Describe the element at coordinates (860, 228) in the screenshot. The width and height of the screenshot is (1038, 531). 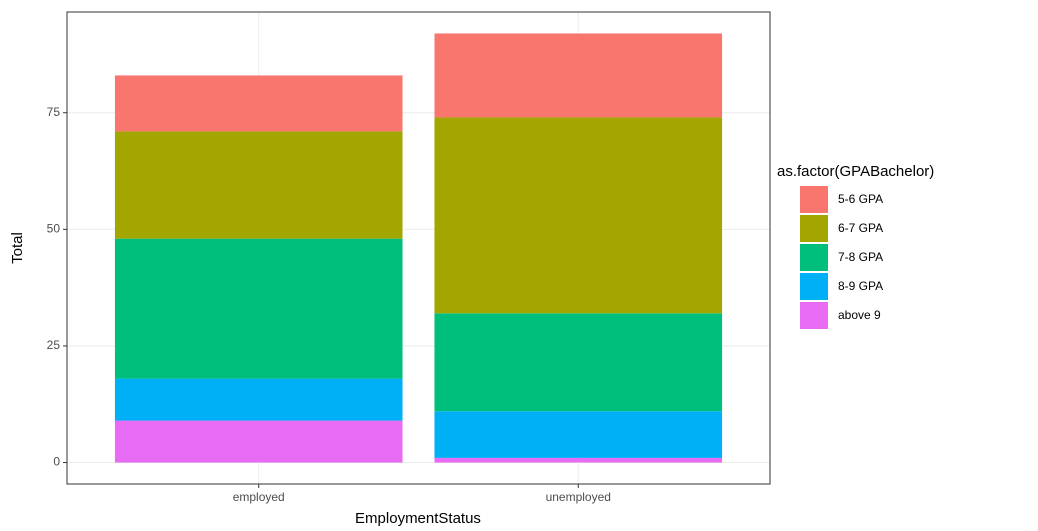
I see `legend-label: 6-7 GPA` at that location.